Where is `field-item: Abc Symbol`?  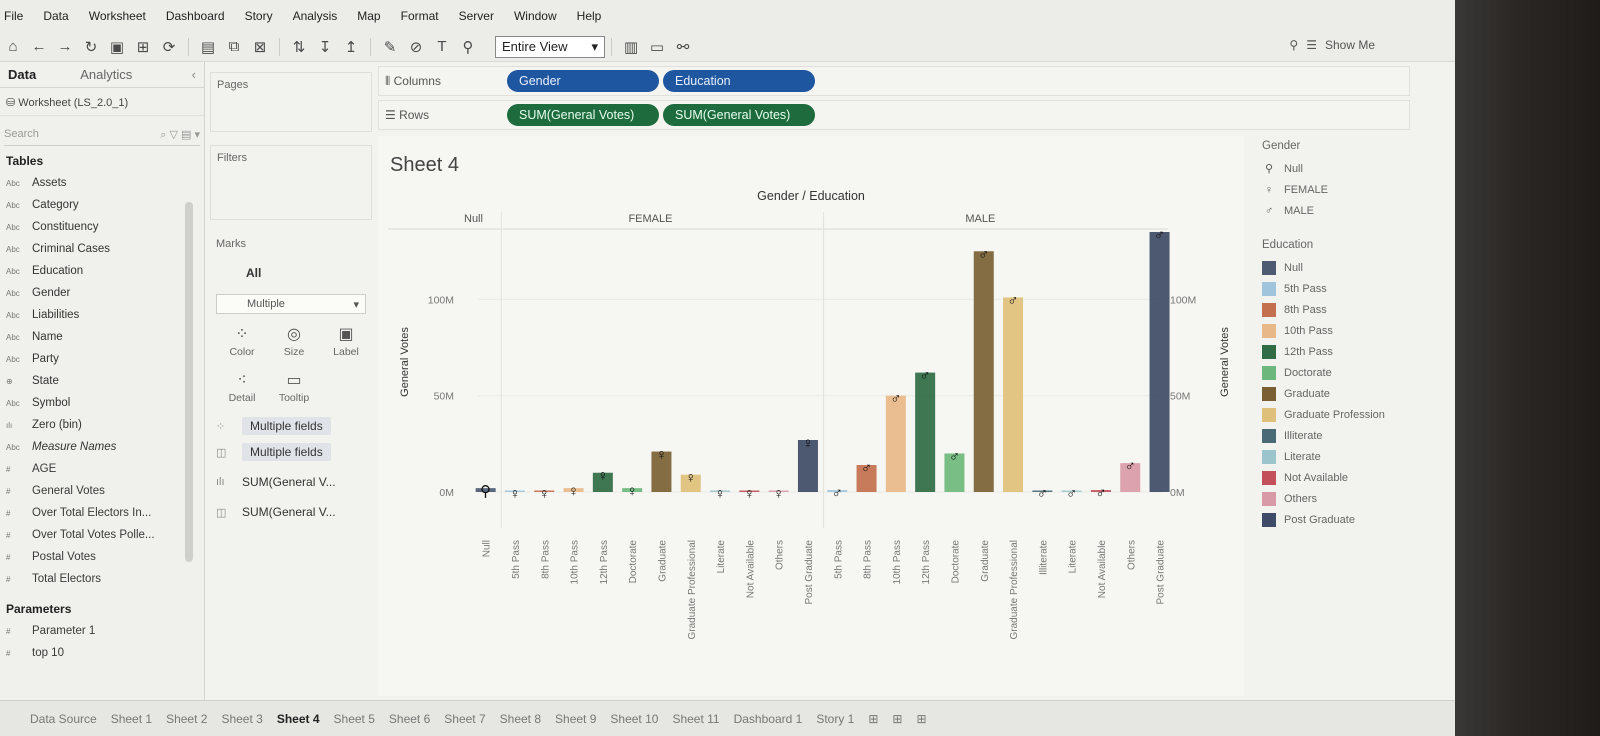 field-item: Abc Symbol is located at coordinates (102, 403).